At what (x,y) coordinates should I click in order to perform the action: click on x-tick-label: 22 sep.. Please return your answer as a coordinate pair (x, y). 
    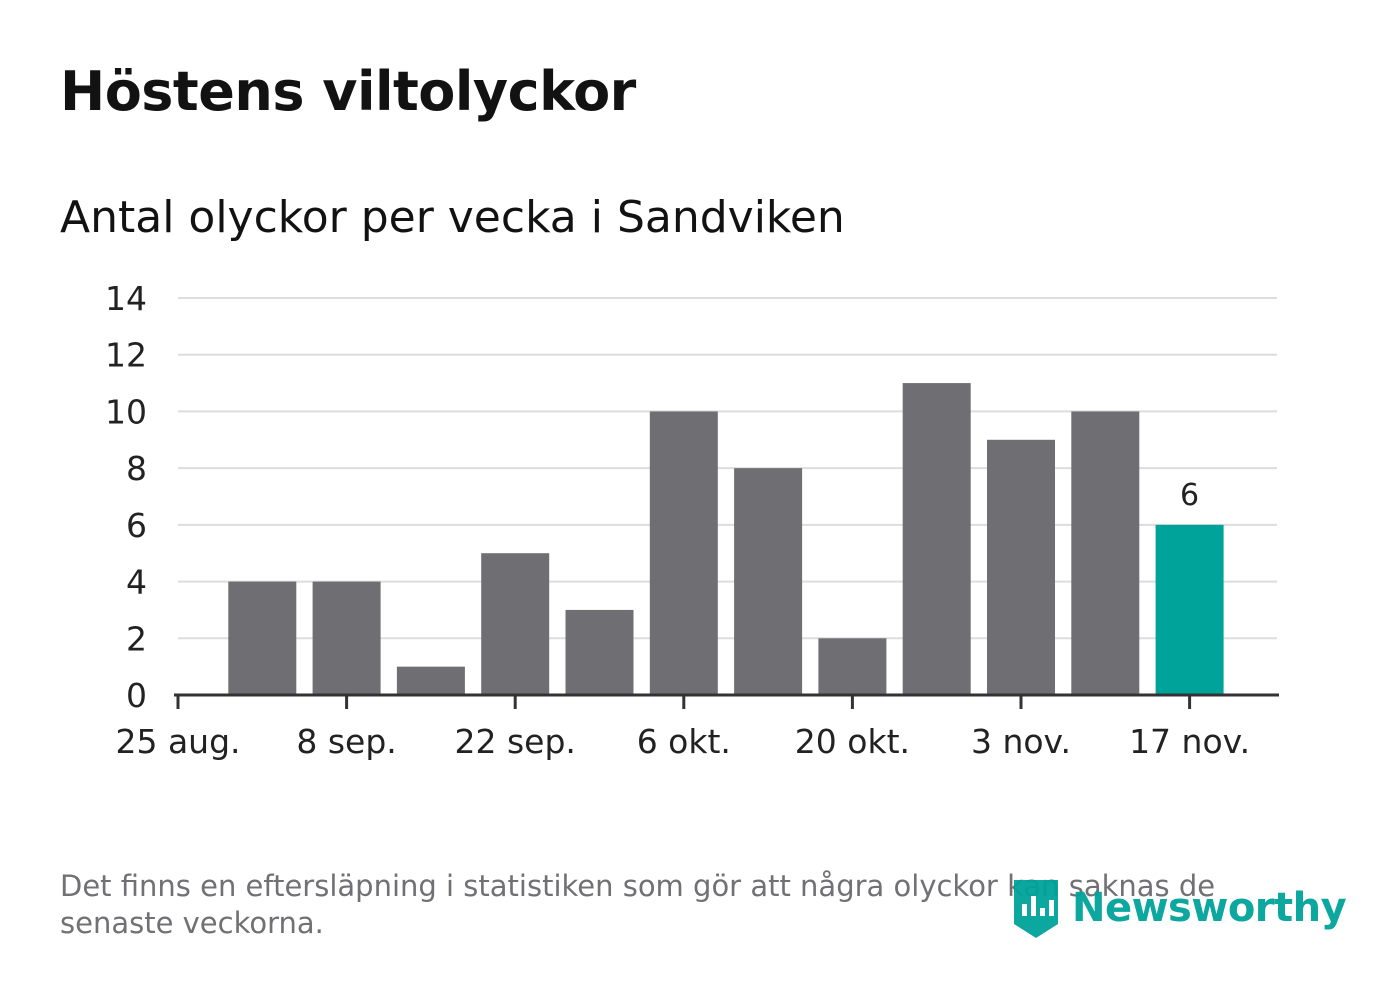
    Looking at the image, I should click on (514, 741).